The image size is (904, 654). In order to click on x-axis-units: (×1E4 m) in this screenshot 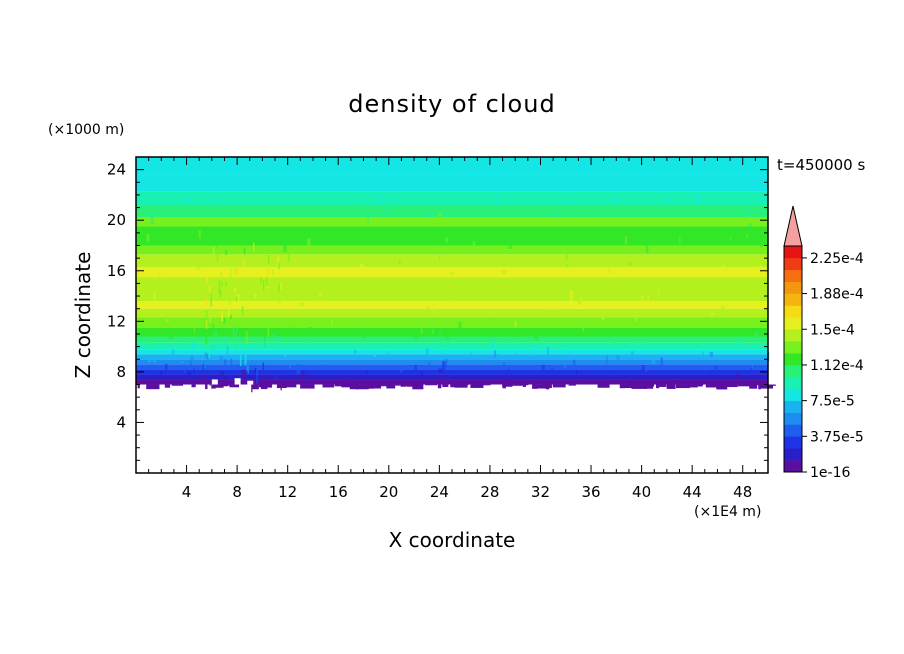, I will do `click(727, 512)`.